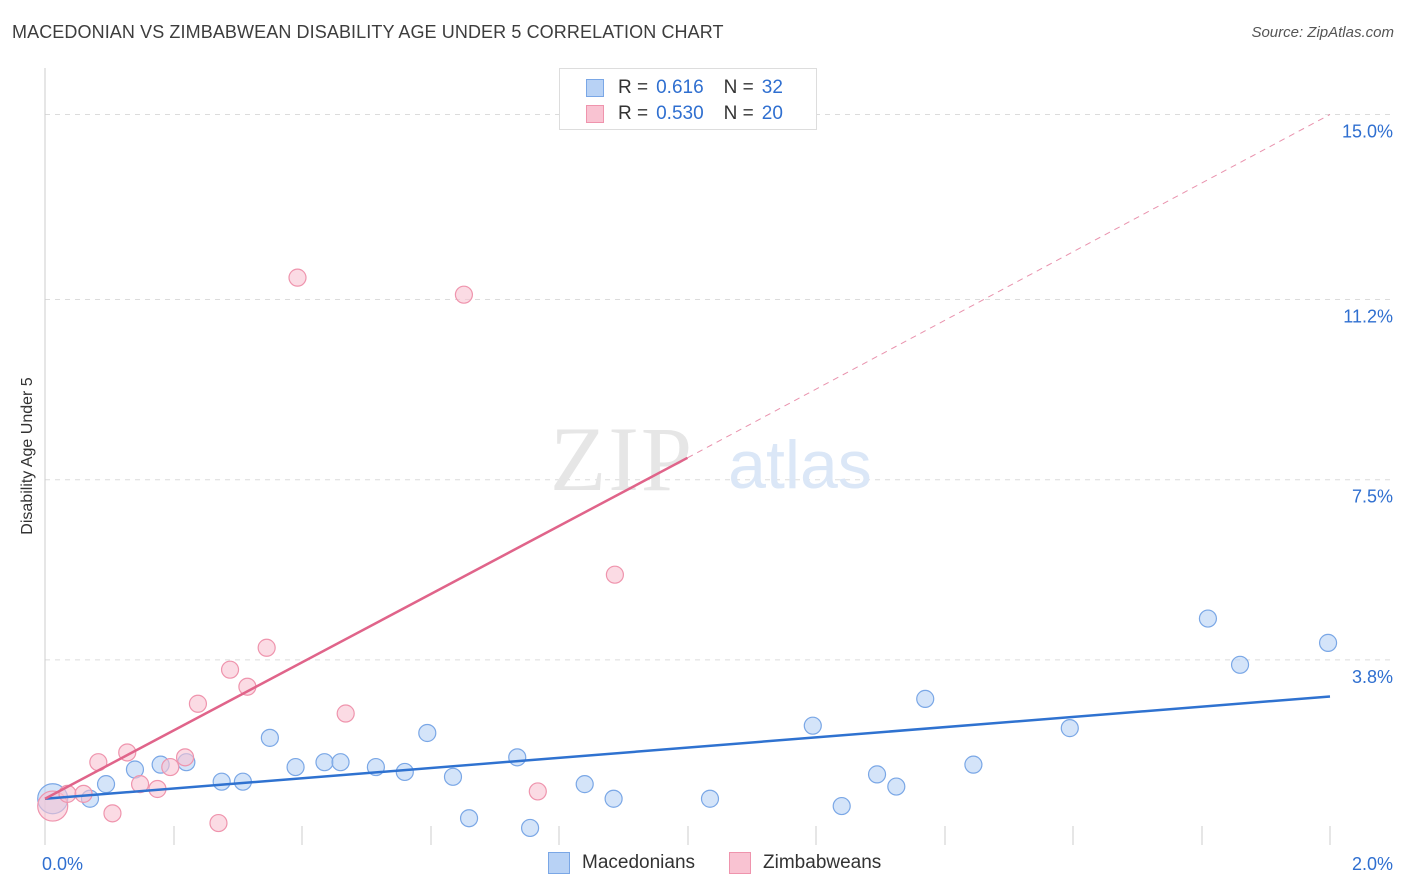 This screenshot has width=1406, height=892. I want to click on r-value: 0.616, so click(680, 87).